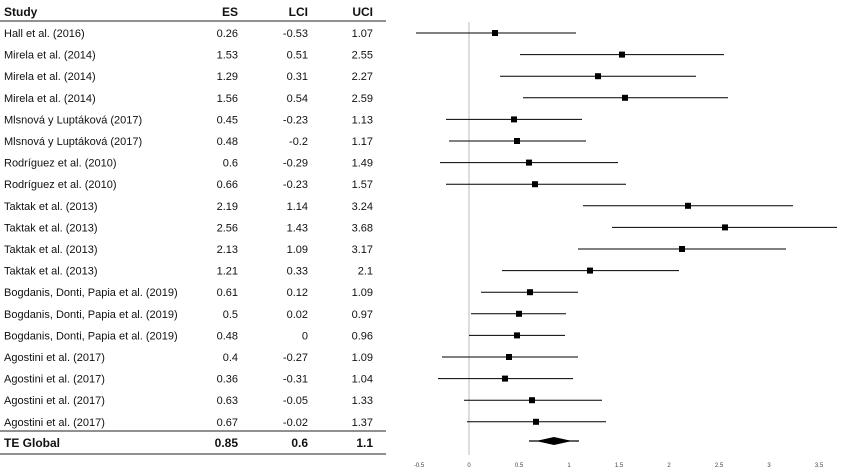 The image size is (849, 473). Describe the element at coordinates (227, 228) in the screenshot. I see `es-value: 2.56` at that location.